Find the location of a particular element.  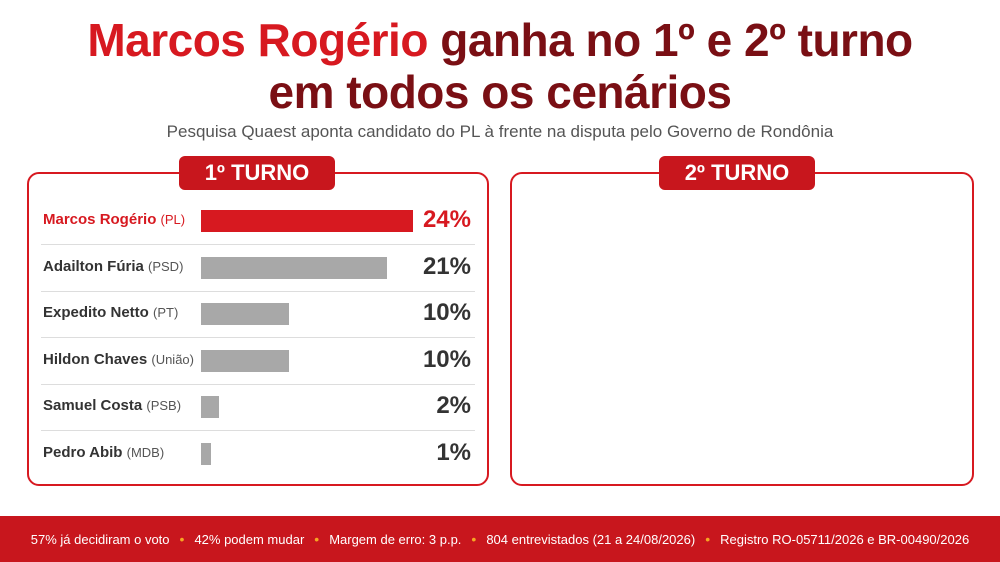

footer-item: 42% podem mudar is located at coordinates (249, 539).